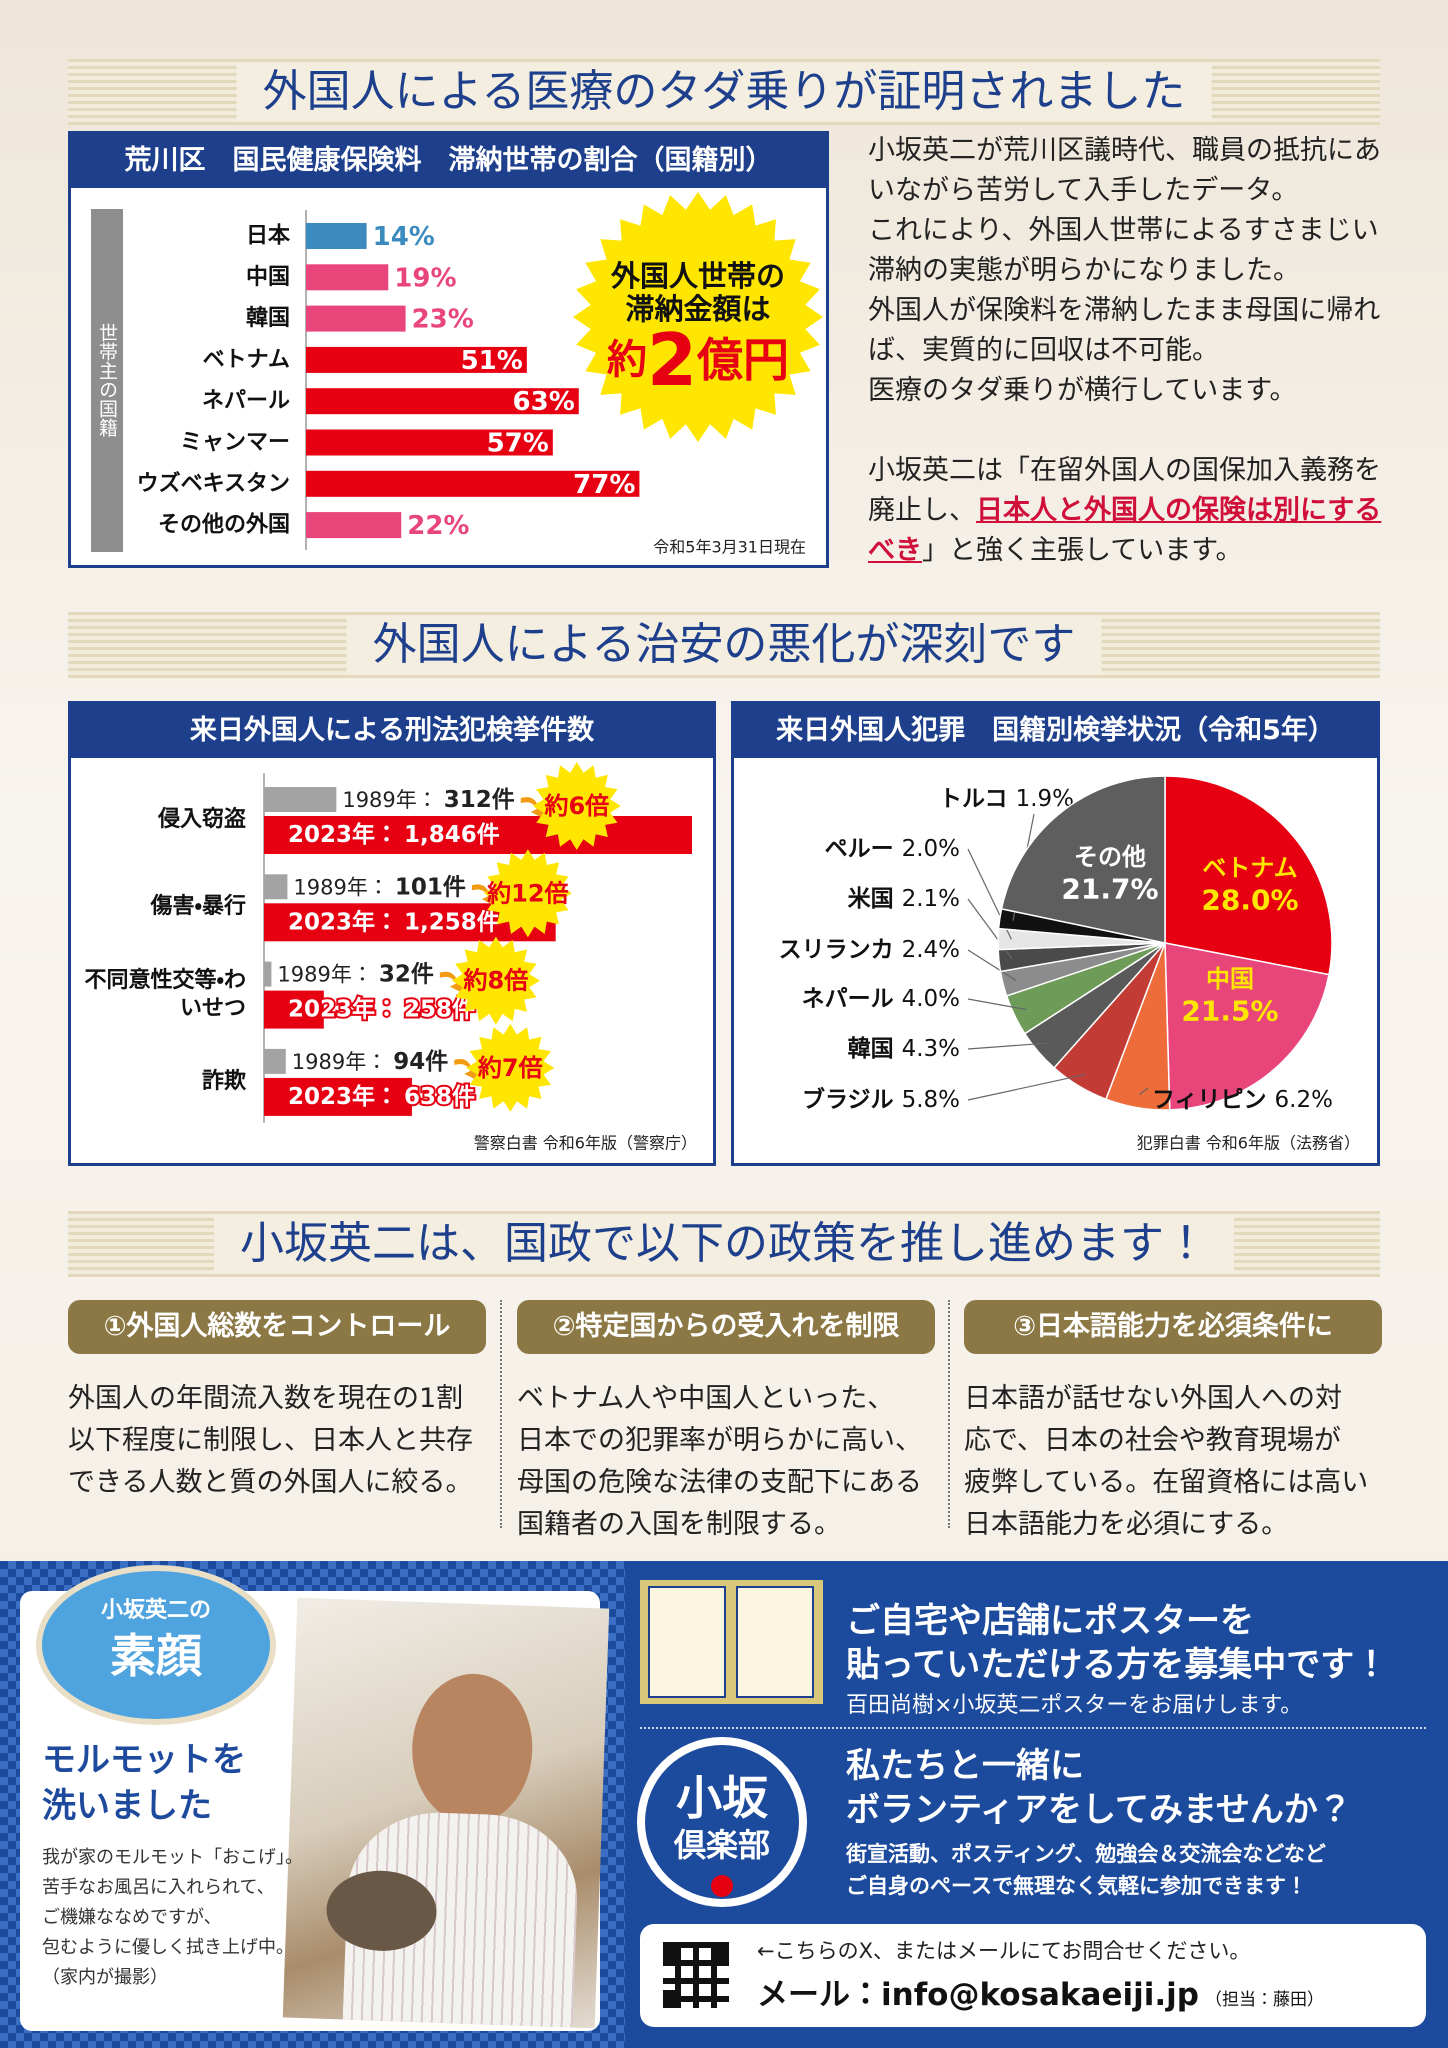 The width and height of the screenshot is (1448, 2048). I want to click on slice-name: トルコ, so click(973, 799).